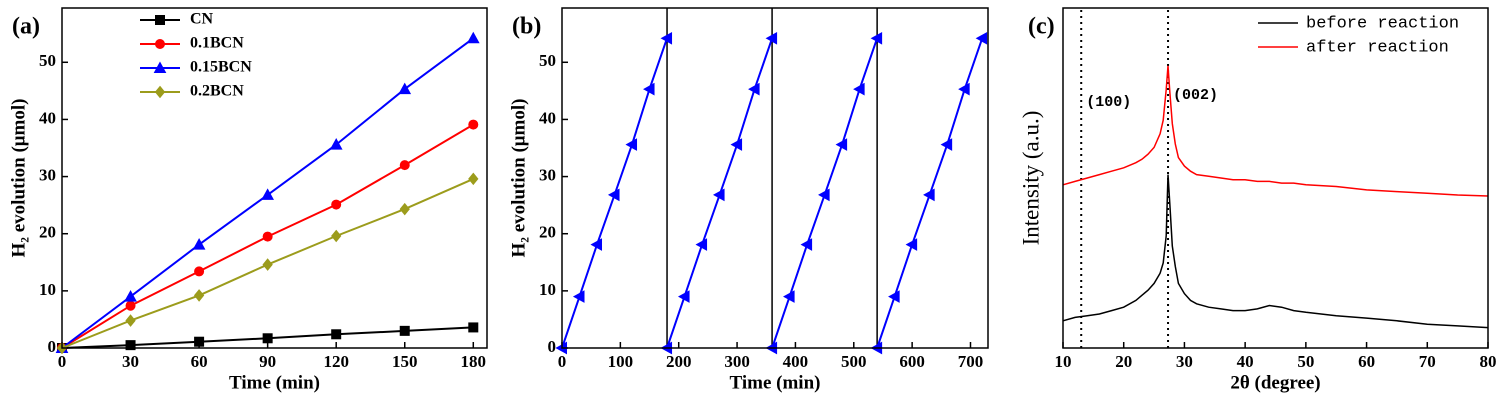 The image size is (1507, 409). Describe the element at coordinates (202, 19) in the screenshot. I see `legend-label: CN` at that location.